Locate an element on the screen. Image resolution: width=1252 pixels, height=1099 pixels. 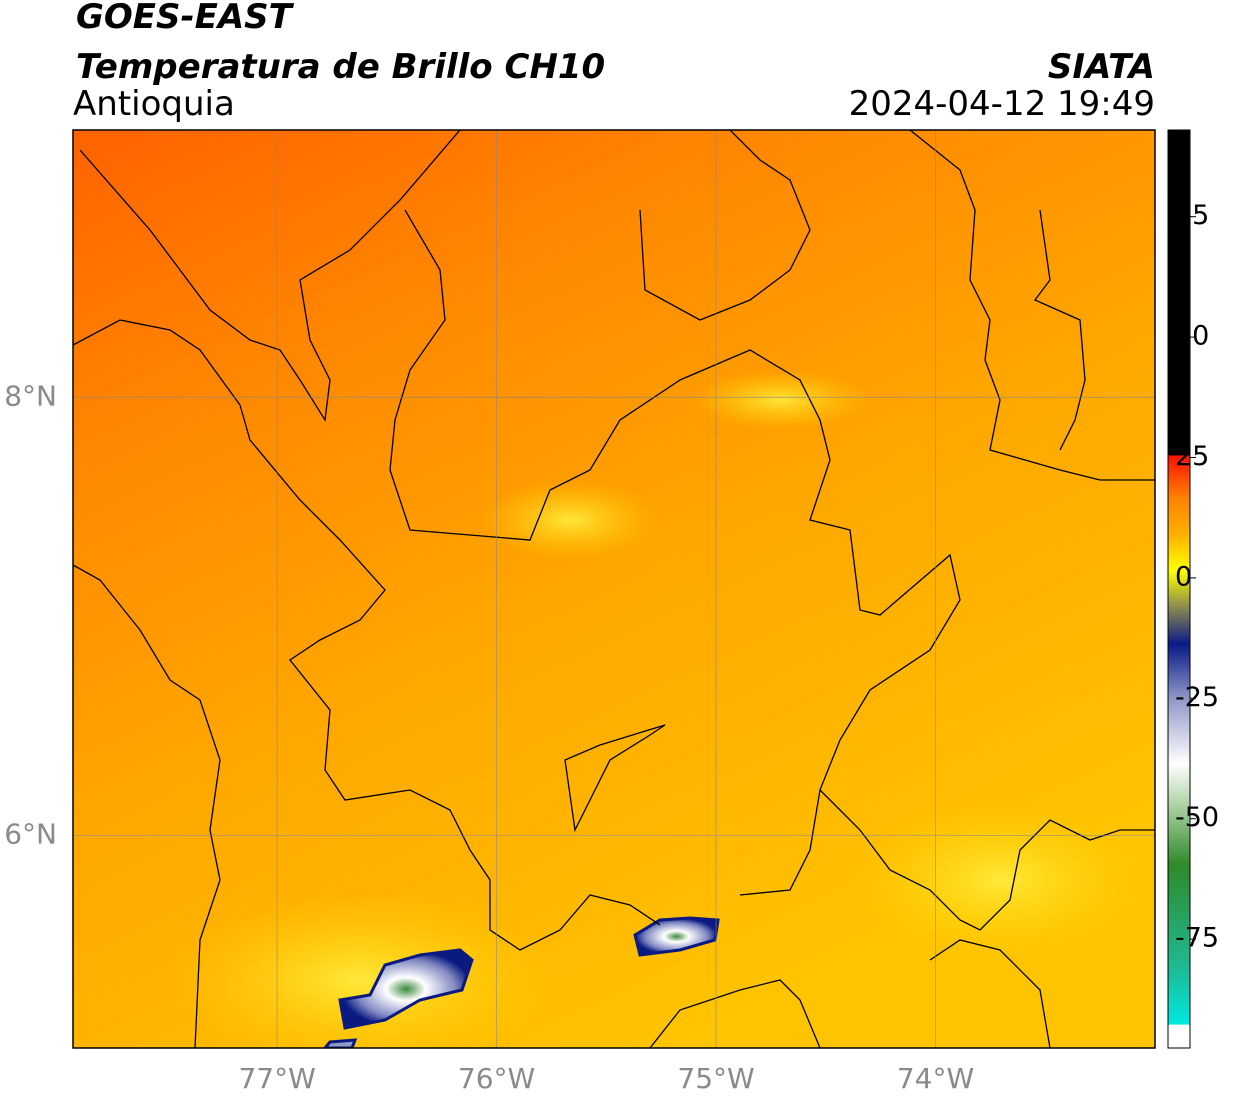
colorbar-tick-label: 0 is located at coordinates (1183, 576).